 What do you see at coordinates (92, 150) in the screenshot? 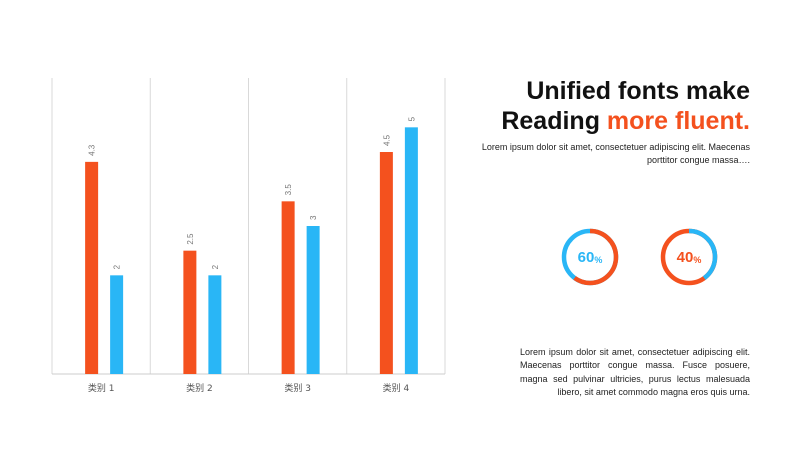
I see `data-label: 4.3` at bounding box center [92, 150].